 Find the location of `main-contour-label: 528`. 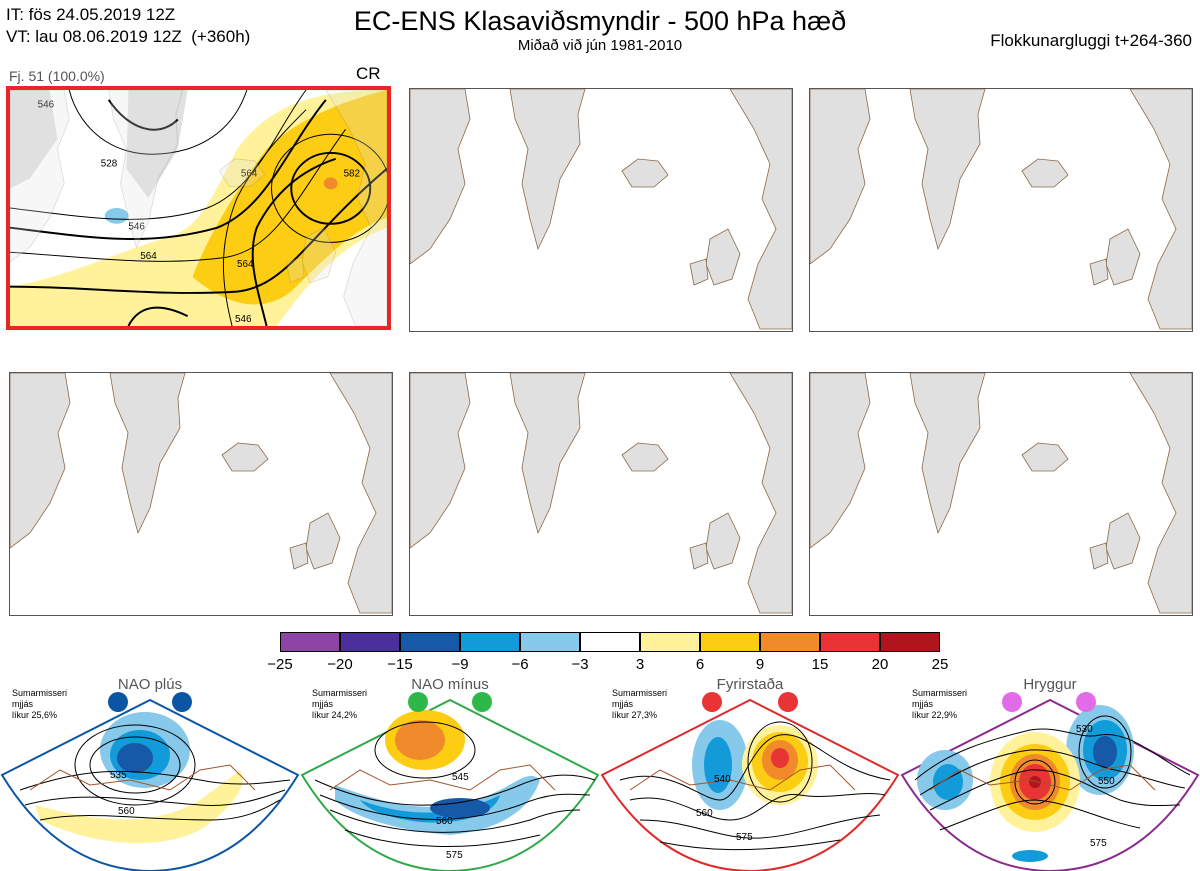

main-contour-label: 528 is located at coordinates (109, 164).